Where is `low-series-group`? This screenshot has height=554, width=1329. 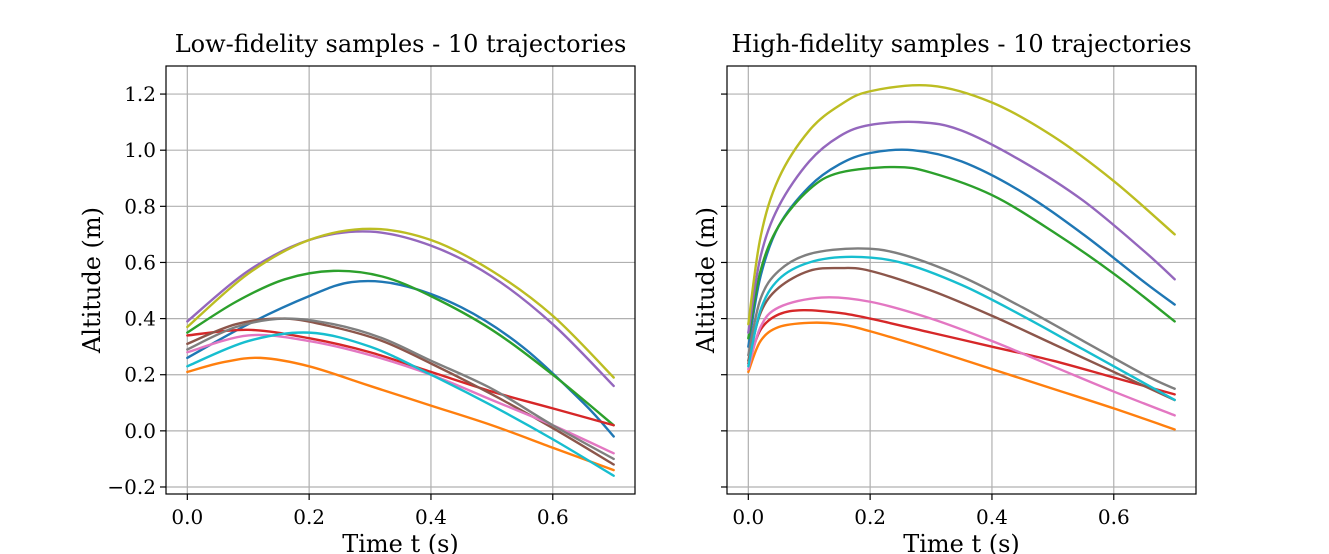 low-series-group is located at coordinates (400, 352).